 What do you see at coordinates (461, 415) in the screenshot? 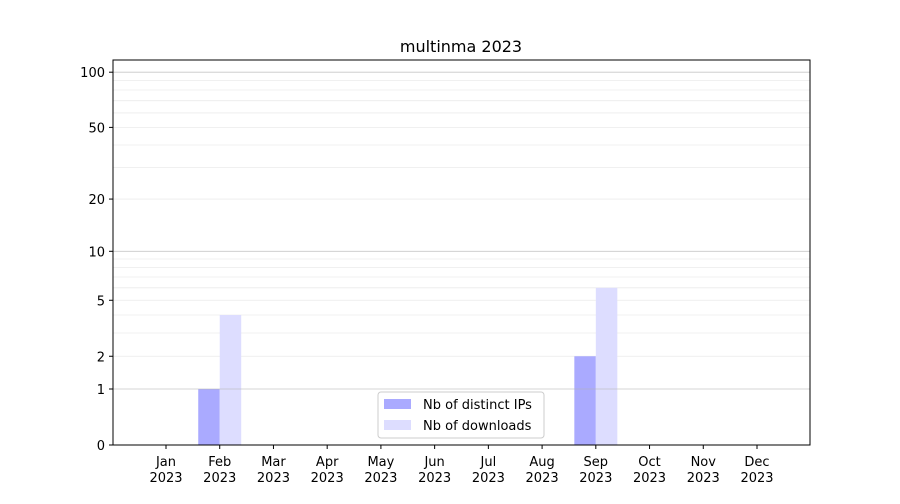
I see `legend: Nb of distinct IPs Nb of downloads` at bounding box center [461, 415].